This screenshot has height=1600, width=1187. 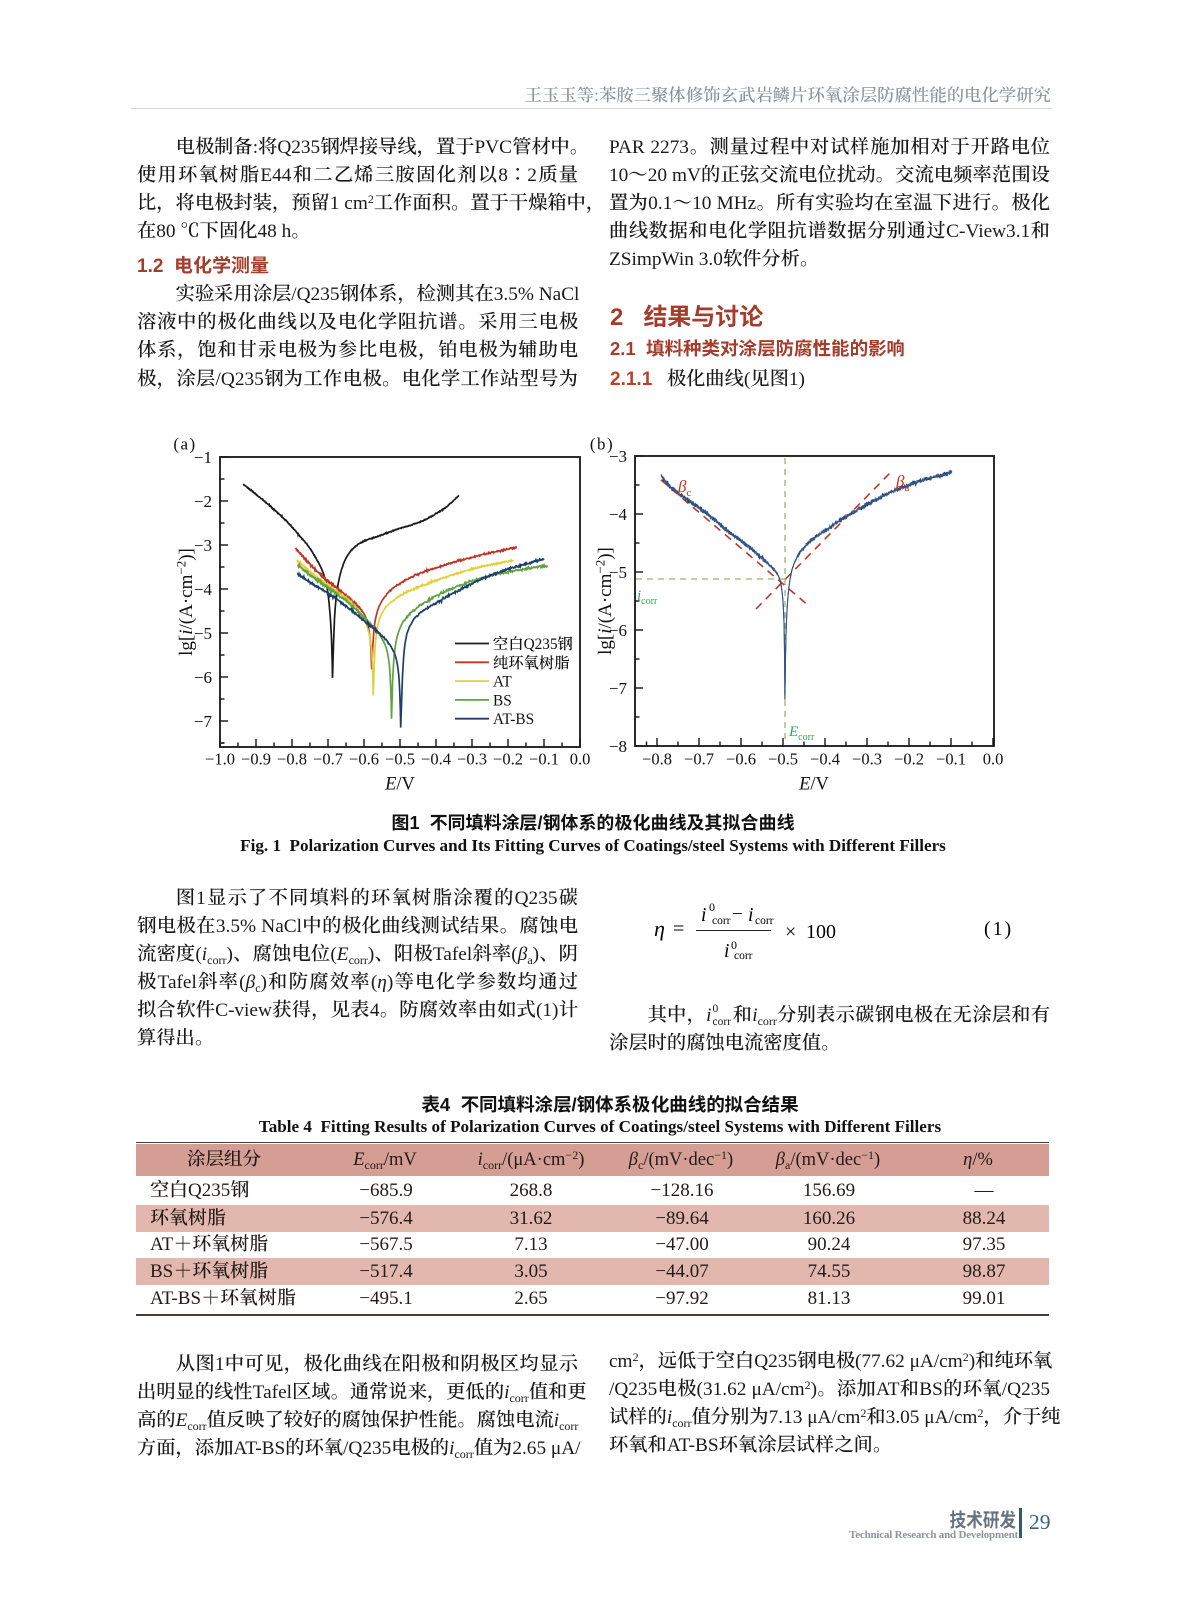 I want to click on svg-text: −0.9, so click(x=256, y=759).